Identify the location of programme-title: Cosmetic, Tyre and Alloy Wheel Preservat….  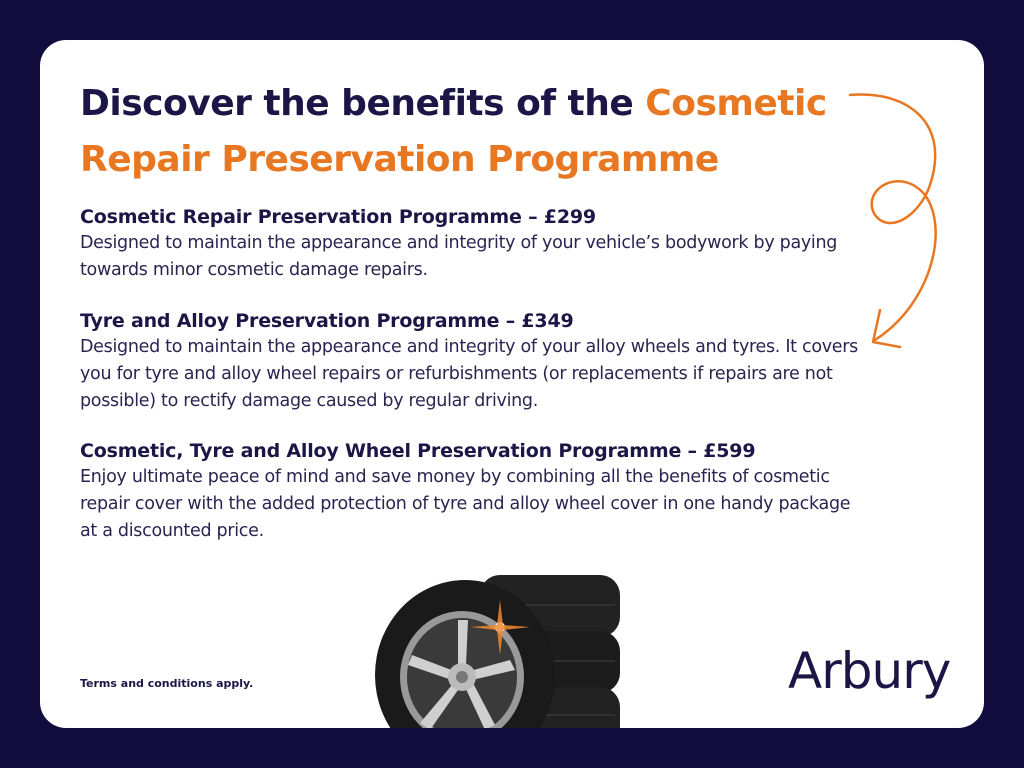
(418, 451).